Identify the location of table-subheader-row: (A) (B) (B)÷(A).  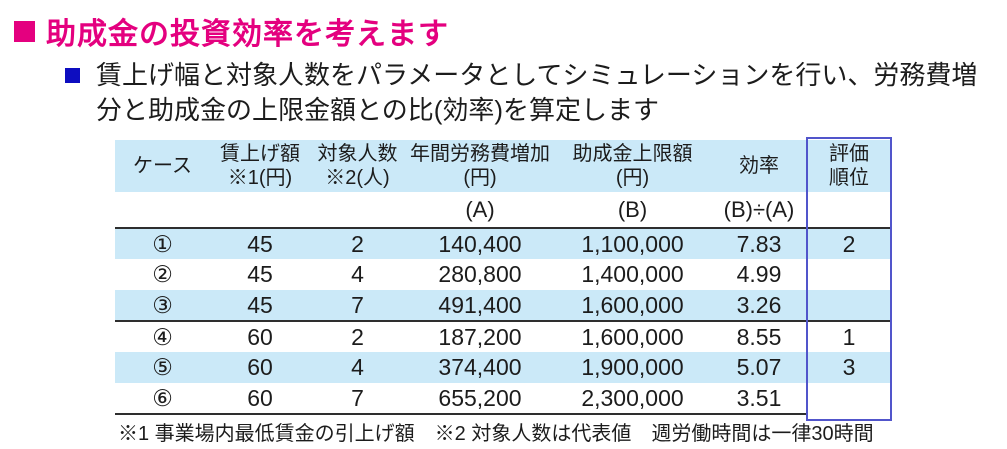
(502, 210).